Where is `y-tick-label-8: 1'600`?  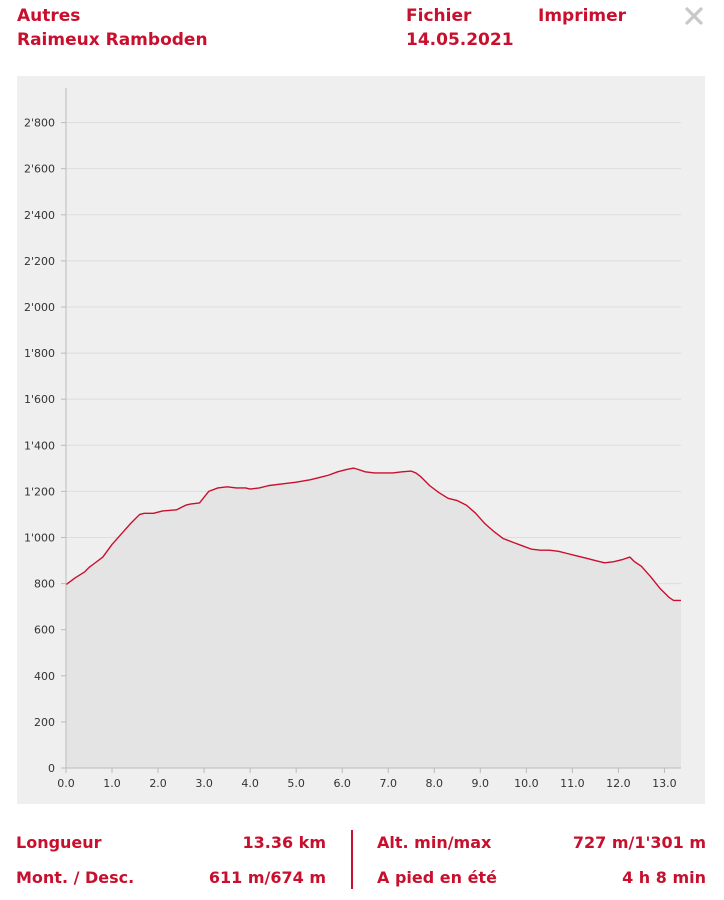 y-tick-label-8: 1'600 is located at coordinates (39, 399).